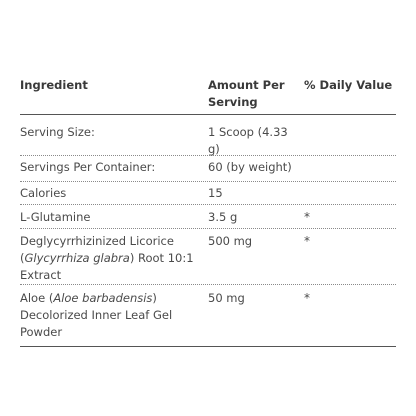 The width and height of the screenshot is (416, 416). Describe the element at coordinates (43, 193) in the screenshot. I see `ingredient-name: Calories` at that location.